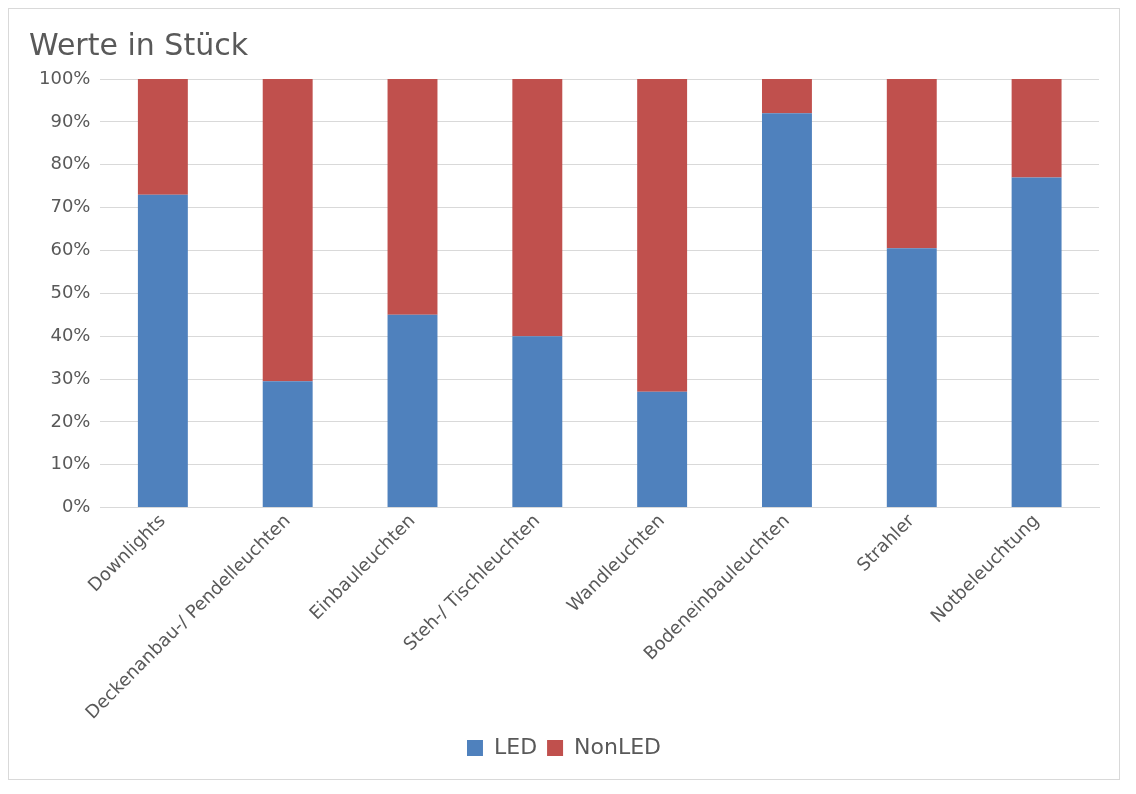 This screenshot has height=794, width=1136. I want to click on y-tick-label: 90%, so click(70, 120).